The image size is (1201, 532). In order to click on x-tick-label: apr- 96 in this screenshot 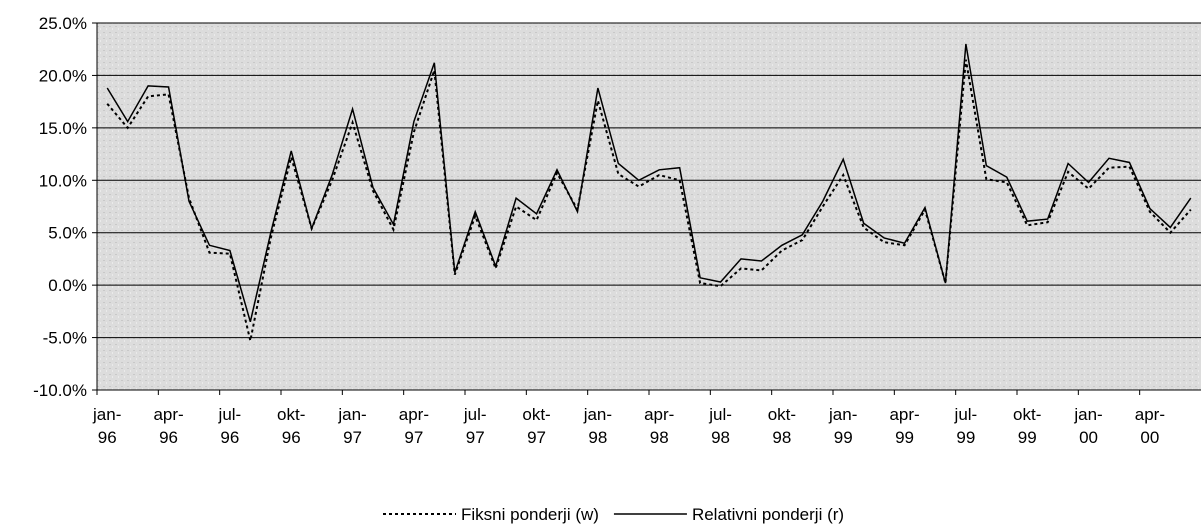, I will do `click(168, 426)`.